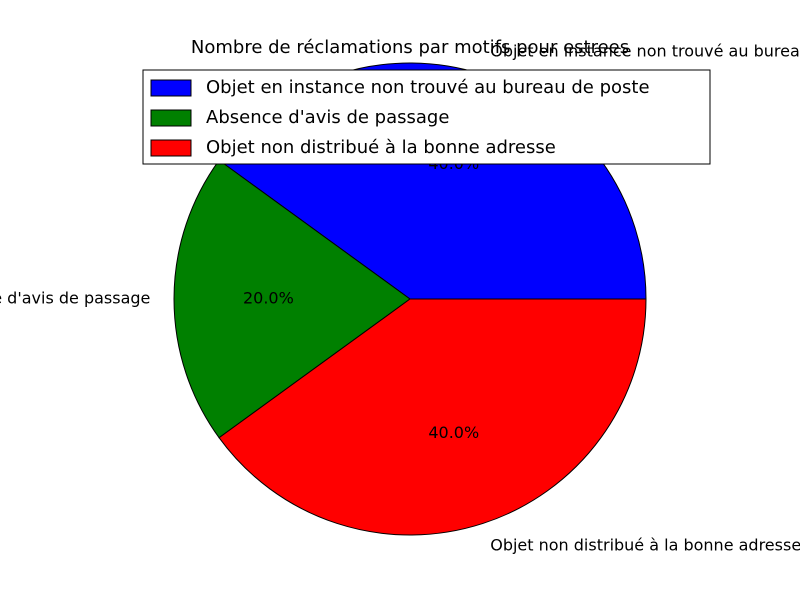 The image size is (800, 600). I want to click on legend-label: Objet non distribué à la bonne adresse, so click(381, 147).